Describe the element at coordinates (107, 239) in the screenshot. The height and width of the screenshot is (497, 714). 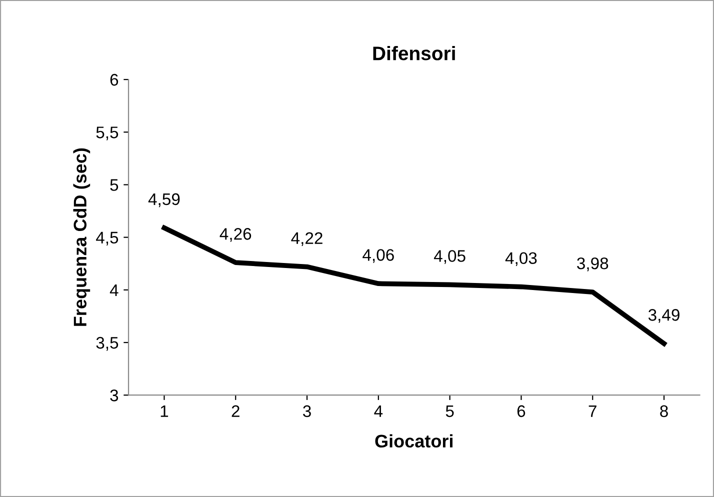
I see `y-tick-label: 4,5` at that location.